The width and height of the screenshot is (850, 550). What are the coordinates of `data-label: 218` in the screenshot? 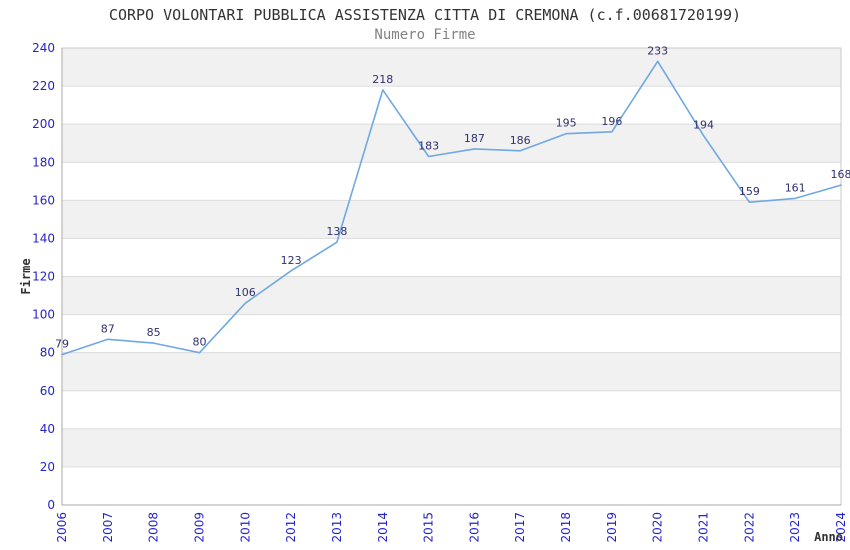 It's located at (382, 79).